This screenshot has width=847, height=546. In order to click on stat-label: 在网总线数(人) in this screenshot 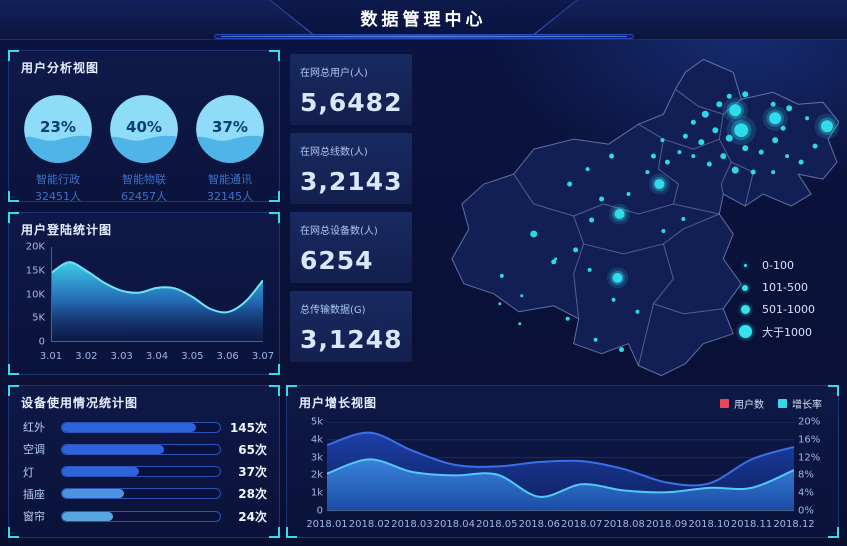, I will do `click(334, 152)`.